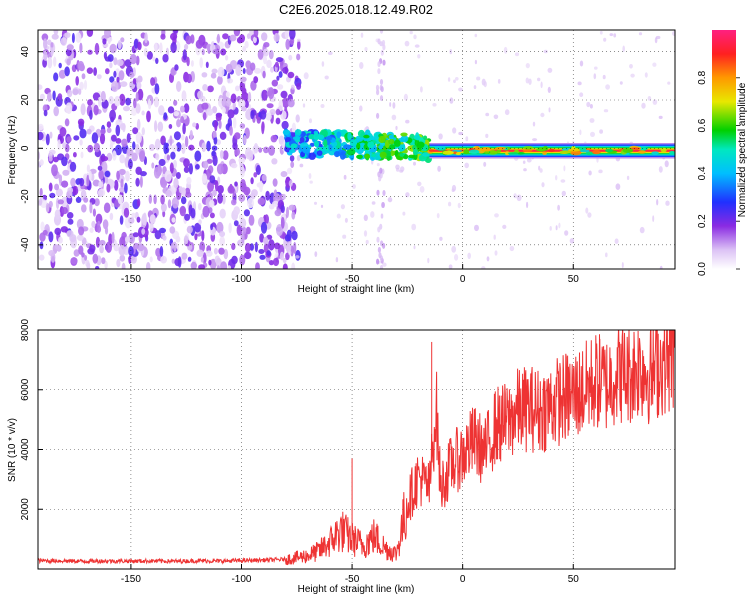 The image size is (750, 600). What do you see at coordinates (12, 150) in the screenshot?
I see `spectrogram-y-label: Frequency (Hz)` at bounding box center [12, 150].